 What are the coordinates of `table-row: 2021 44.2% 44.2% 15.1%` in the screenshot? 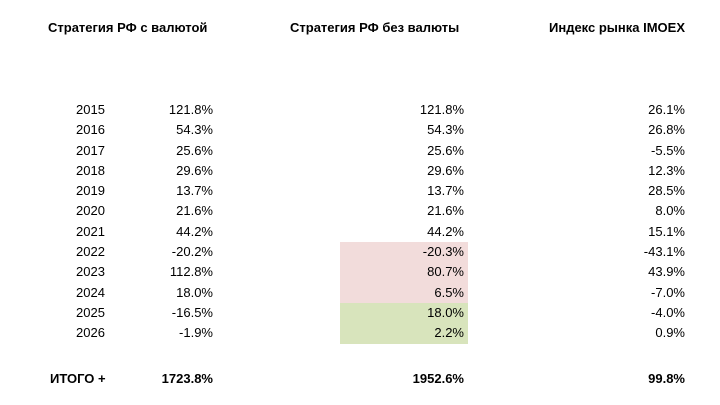 It's located at (360, 232).